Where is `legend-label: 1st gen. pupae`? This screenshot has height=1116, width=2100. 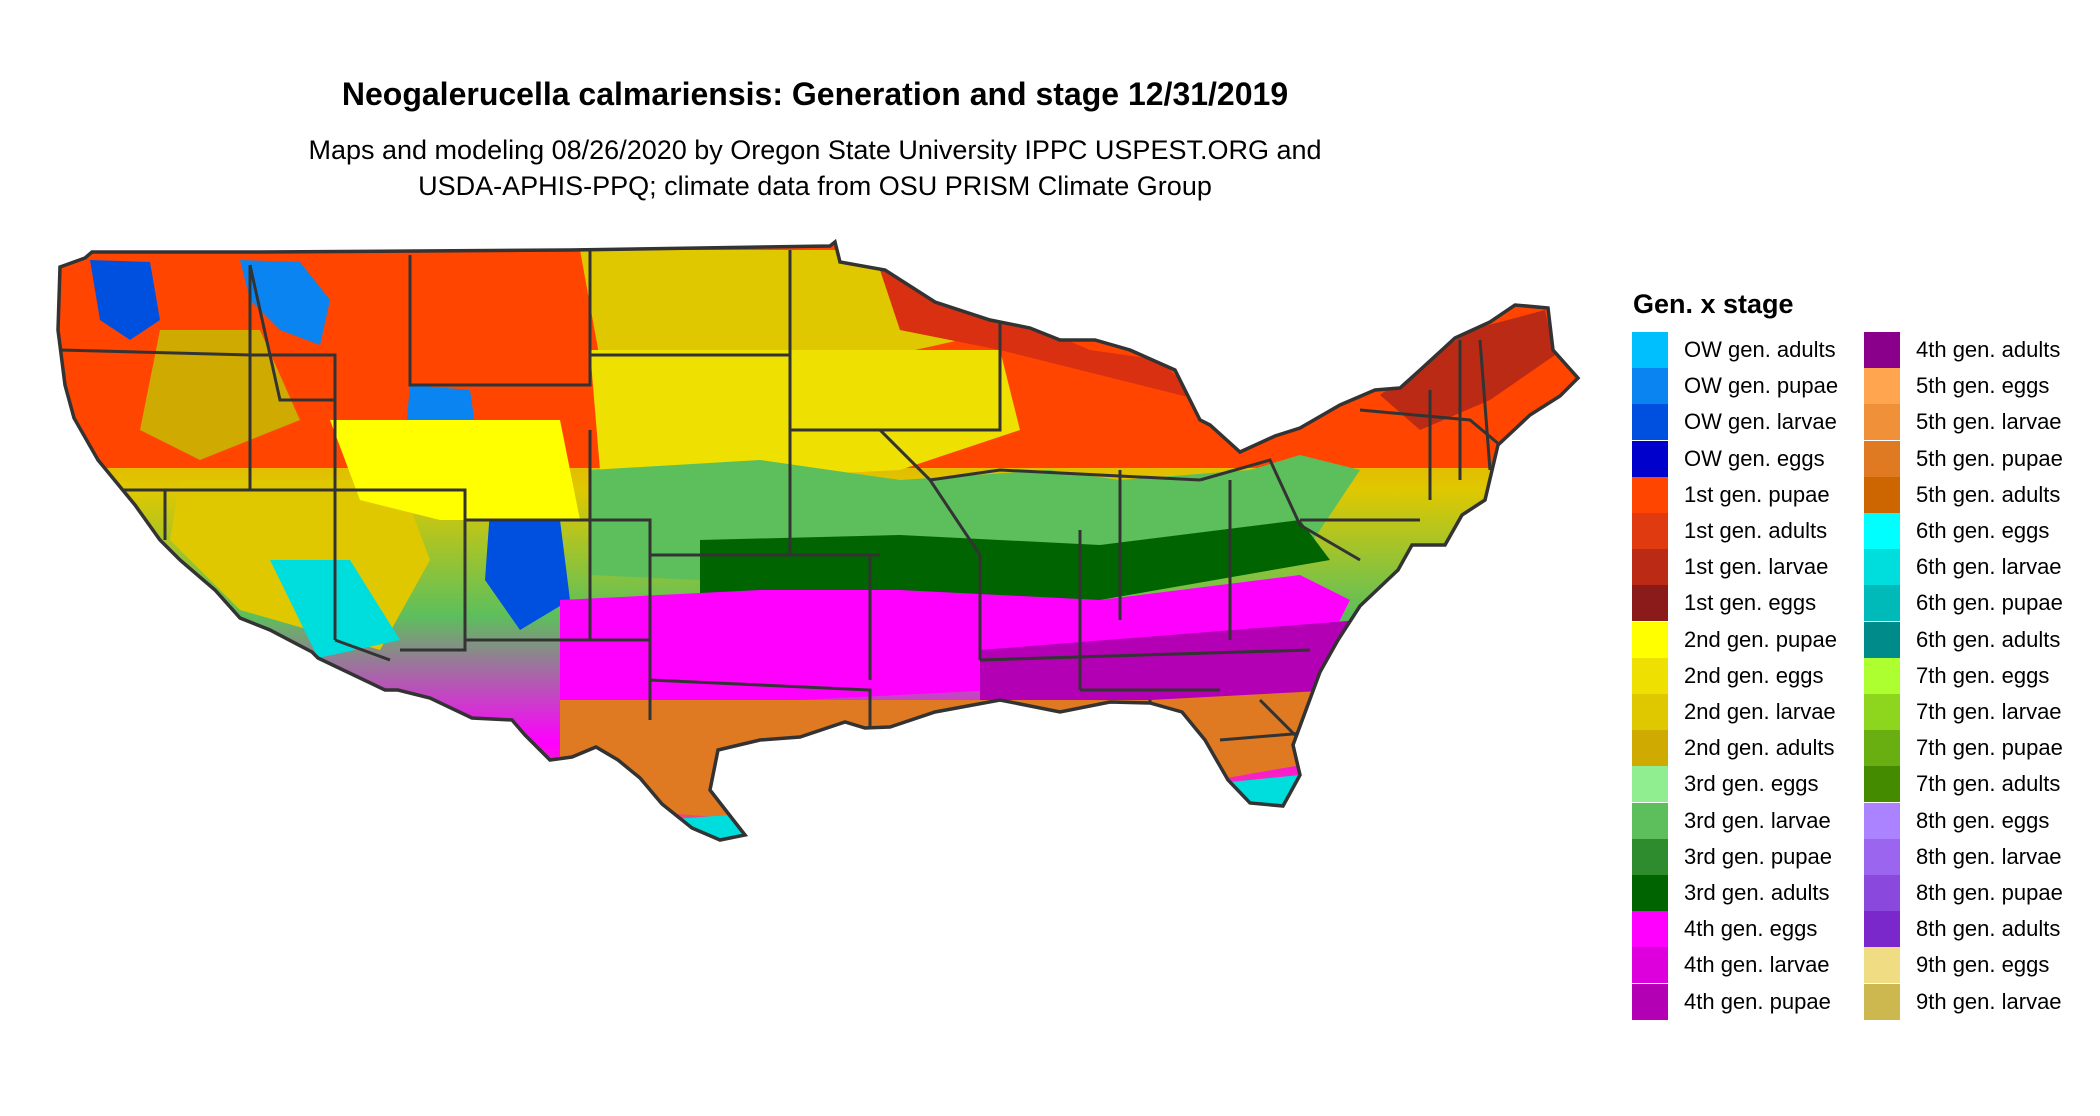 legend-label: 1st gen. pupae is located at coordinates (1757, 494).